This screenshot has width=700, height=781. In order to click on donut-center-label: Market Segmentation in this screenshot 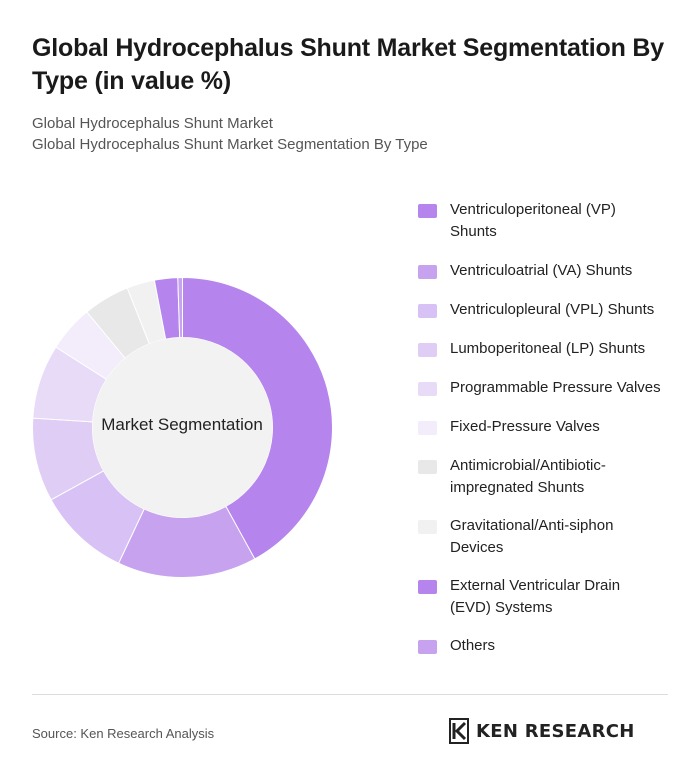, I will do `click(182, 424)`.